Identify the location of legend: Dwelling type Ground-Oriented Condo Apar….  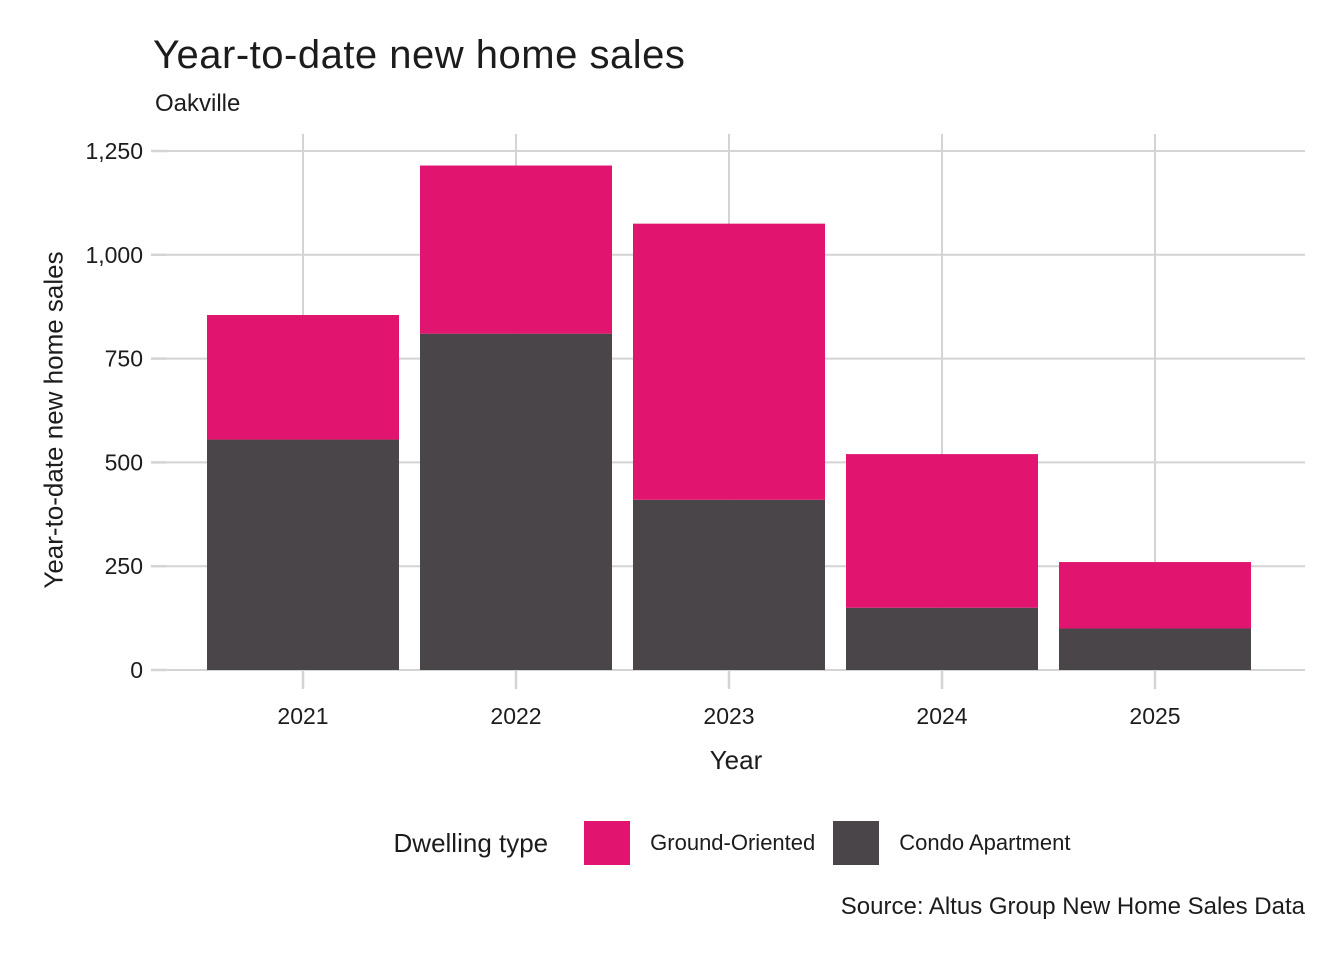
(732, 843).